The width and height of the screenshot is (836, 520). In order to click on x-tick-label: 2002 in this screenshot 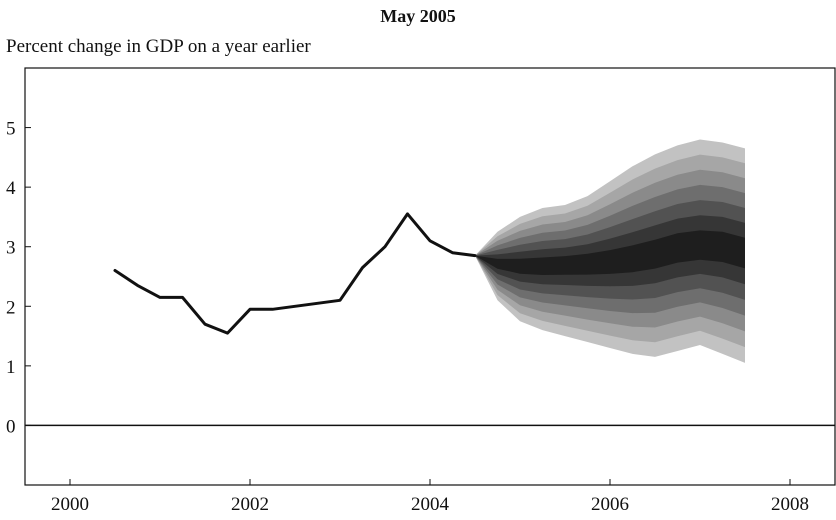, I will do `click(250, 504)`.